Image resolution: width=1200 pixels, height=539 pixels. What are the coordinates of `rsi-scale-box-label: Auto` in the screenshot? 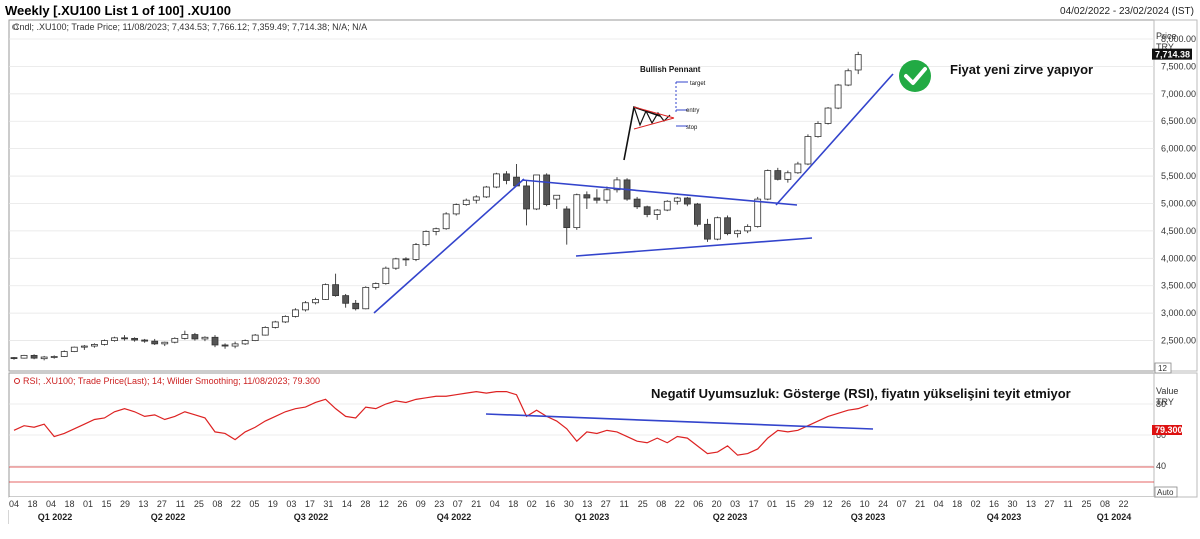 It's located at (1165, 492).